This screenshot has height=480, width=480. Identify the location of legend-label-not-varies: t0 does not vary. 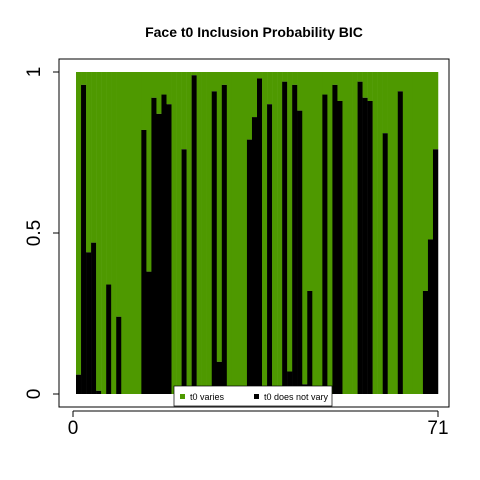
(296, 397).